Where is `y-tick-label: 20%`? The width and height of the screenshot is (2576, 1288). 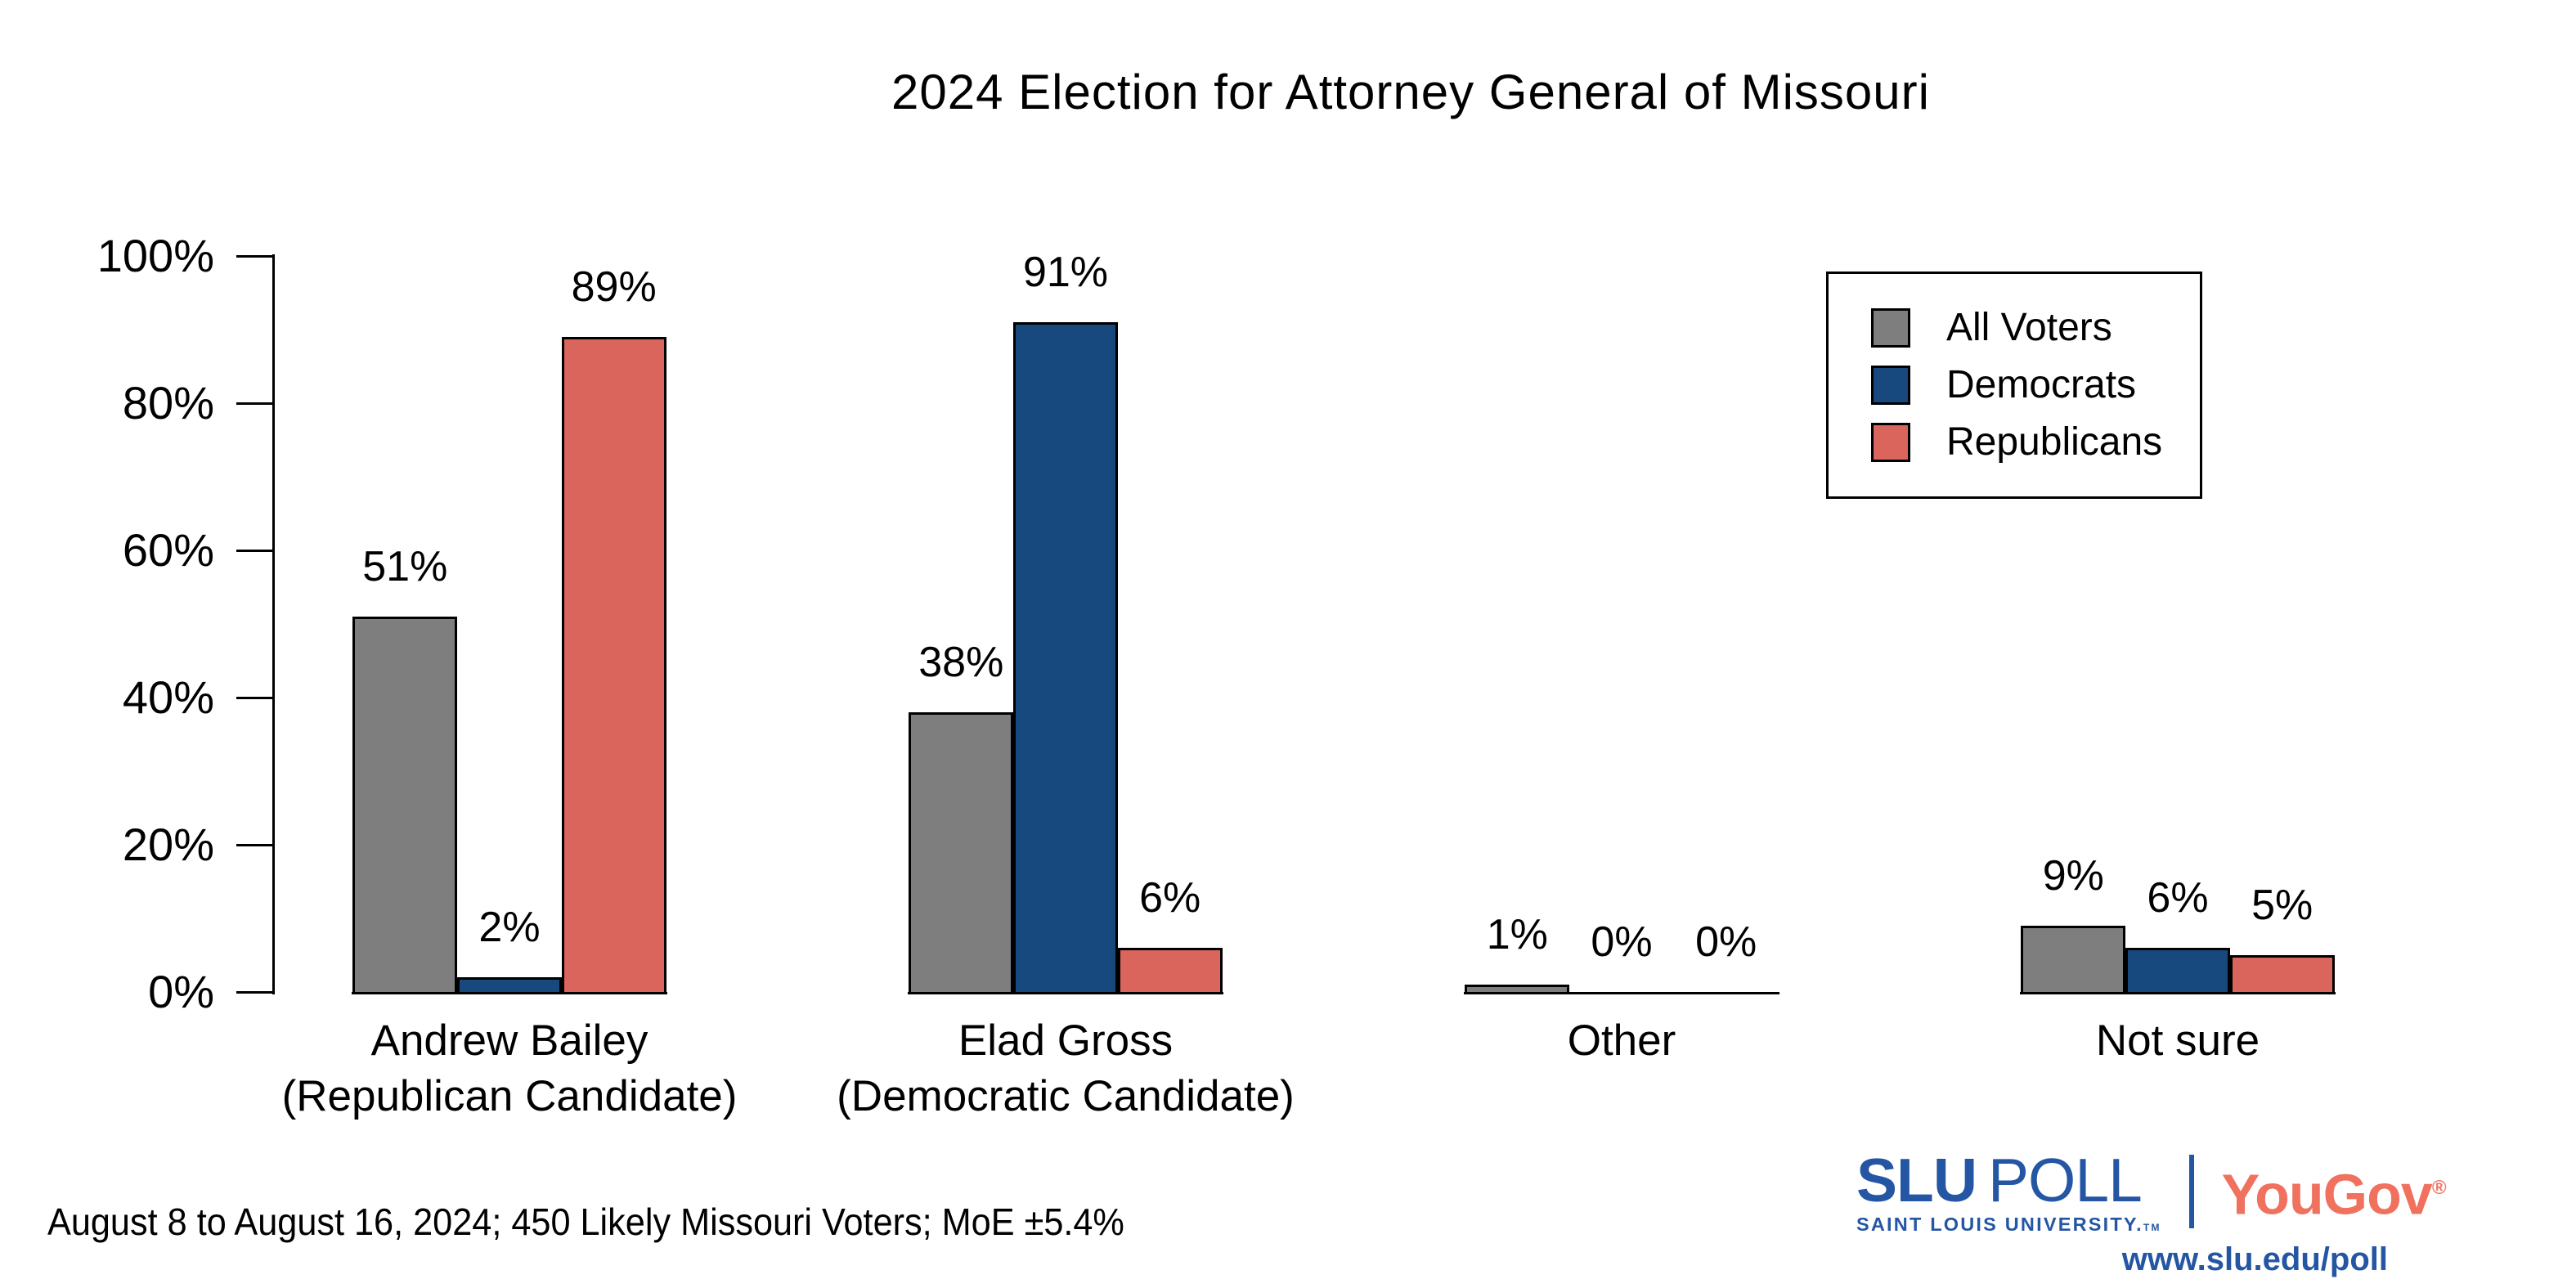 y-tick-label: 20% is located at coordinates (168, 844).